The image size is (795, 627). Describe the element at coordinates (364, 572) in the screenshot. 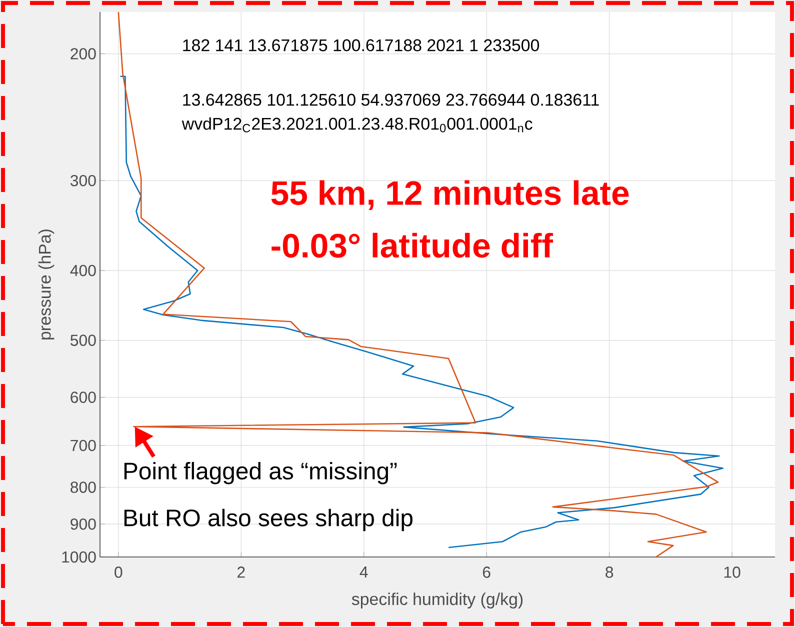

I see `x-tick-label: 4` at that location.